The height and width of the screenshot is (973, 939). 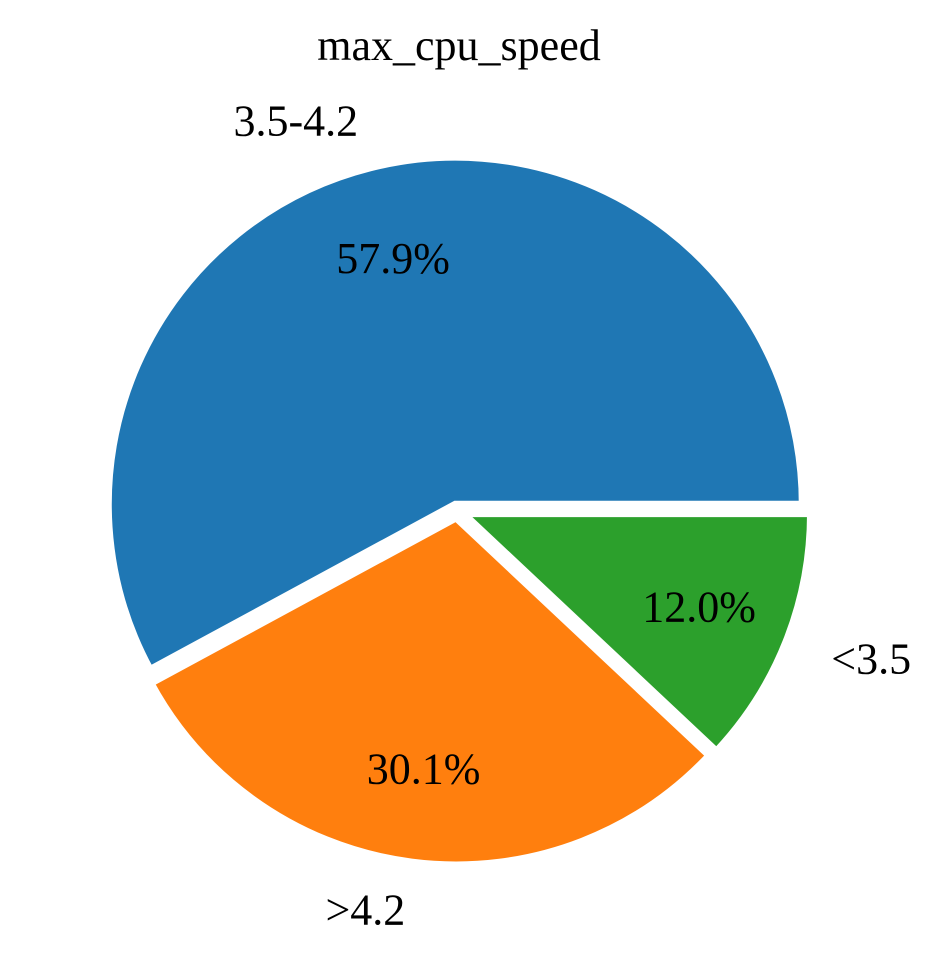 What do you see at coordinates (699, 606) in the screenshot?
I see `slice-percent-label: 12.0%` at bounding box center [699, 606].